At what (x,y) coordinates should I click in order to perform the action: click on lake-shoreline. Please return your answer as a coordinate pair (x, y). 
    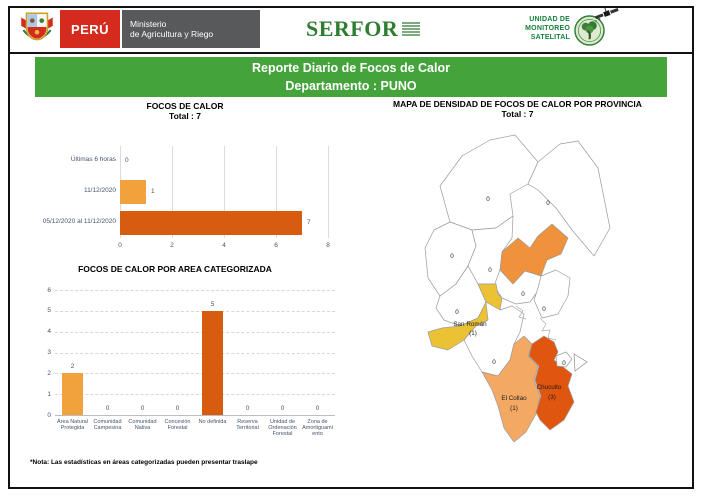
    Looking at the image, I should click on (548, 329).